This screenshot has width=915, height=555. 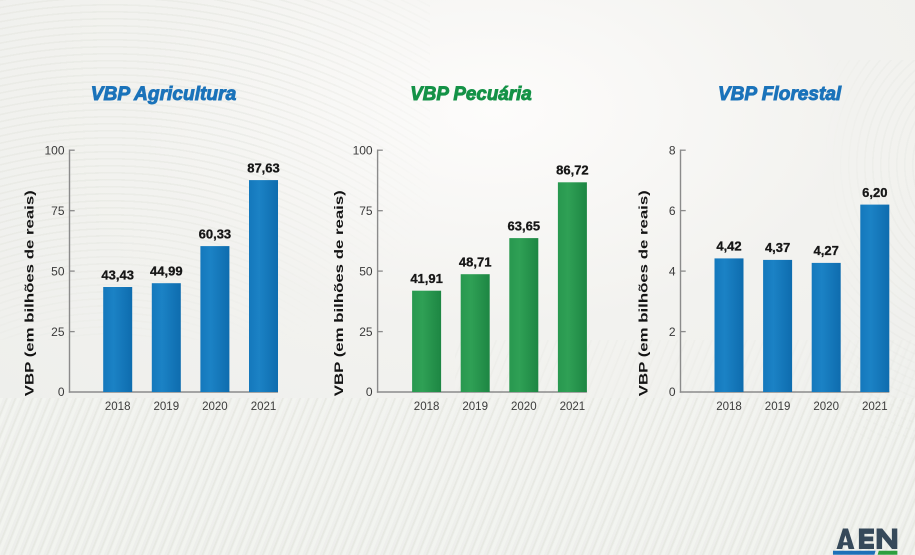 I want to click on svg-text: 4, so click(x=672, y=271).